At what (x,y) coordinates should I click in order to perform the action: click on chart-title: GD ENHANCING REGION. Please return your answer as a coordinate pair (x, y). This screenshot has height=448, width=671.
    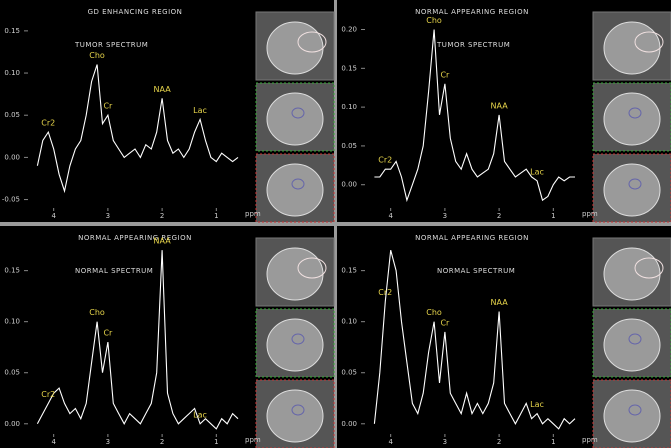
    Looking at the image, I should click on (135, 12).